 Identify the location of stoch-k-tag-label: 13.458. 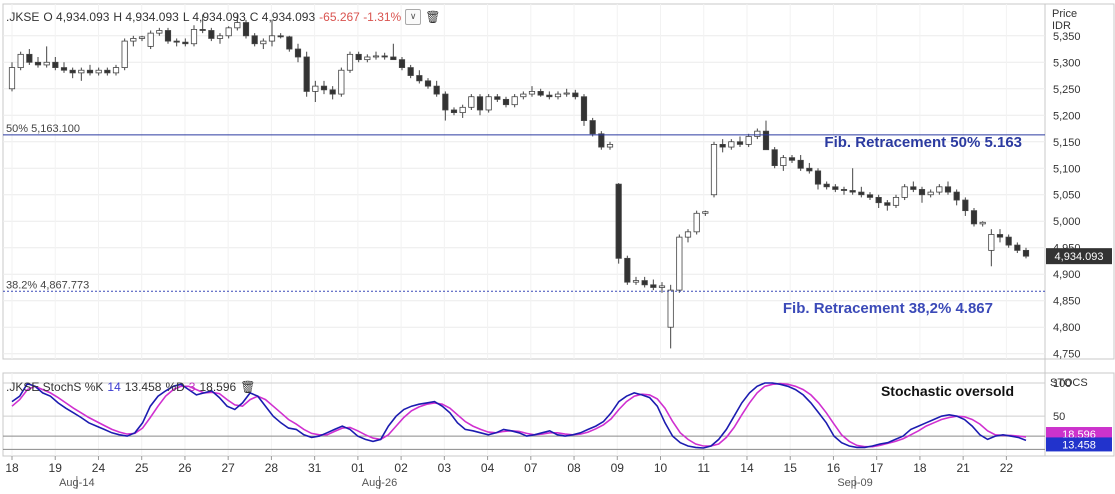
(1079, 445).